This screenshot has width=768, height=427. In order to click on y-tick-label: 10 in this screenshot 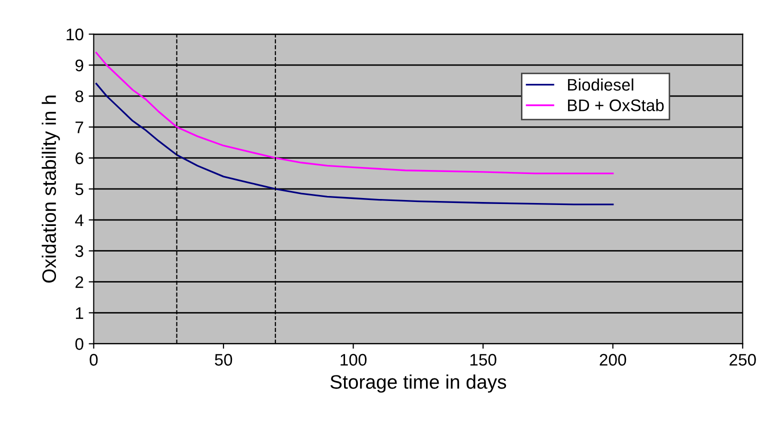, I will do `click(75, 34)`.